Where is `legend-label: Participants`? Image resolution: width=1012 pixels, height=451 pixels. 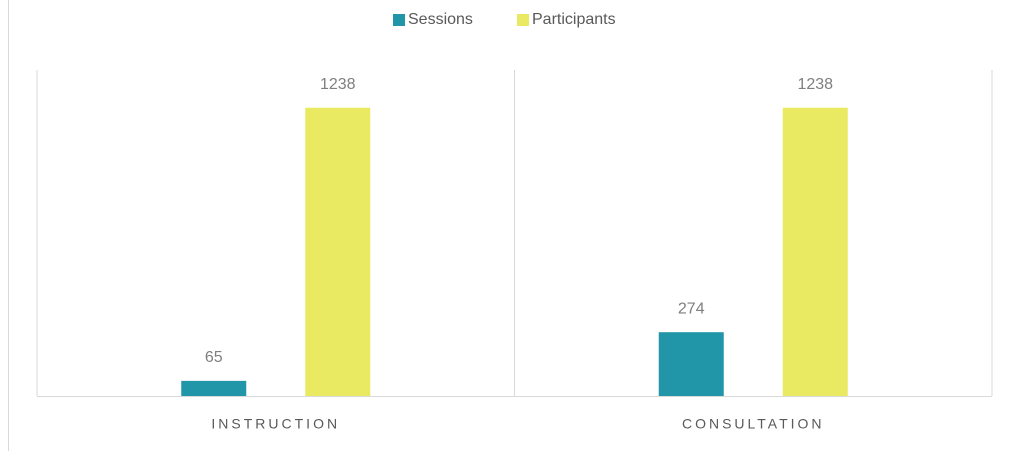 legend-label: Participants is located at coordinates (574, 19).